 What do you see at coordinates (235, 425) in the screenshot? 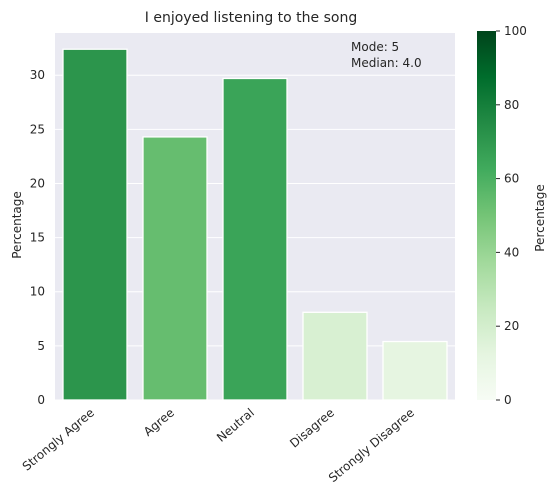
I see `x-tick-label: Neutral` at bounding box center [235, 425].